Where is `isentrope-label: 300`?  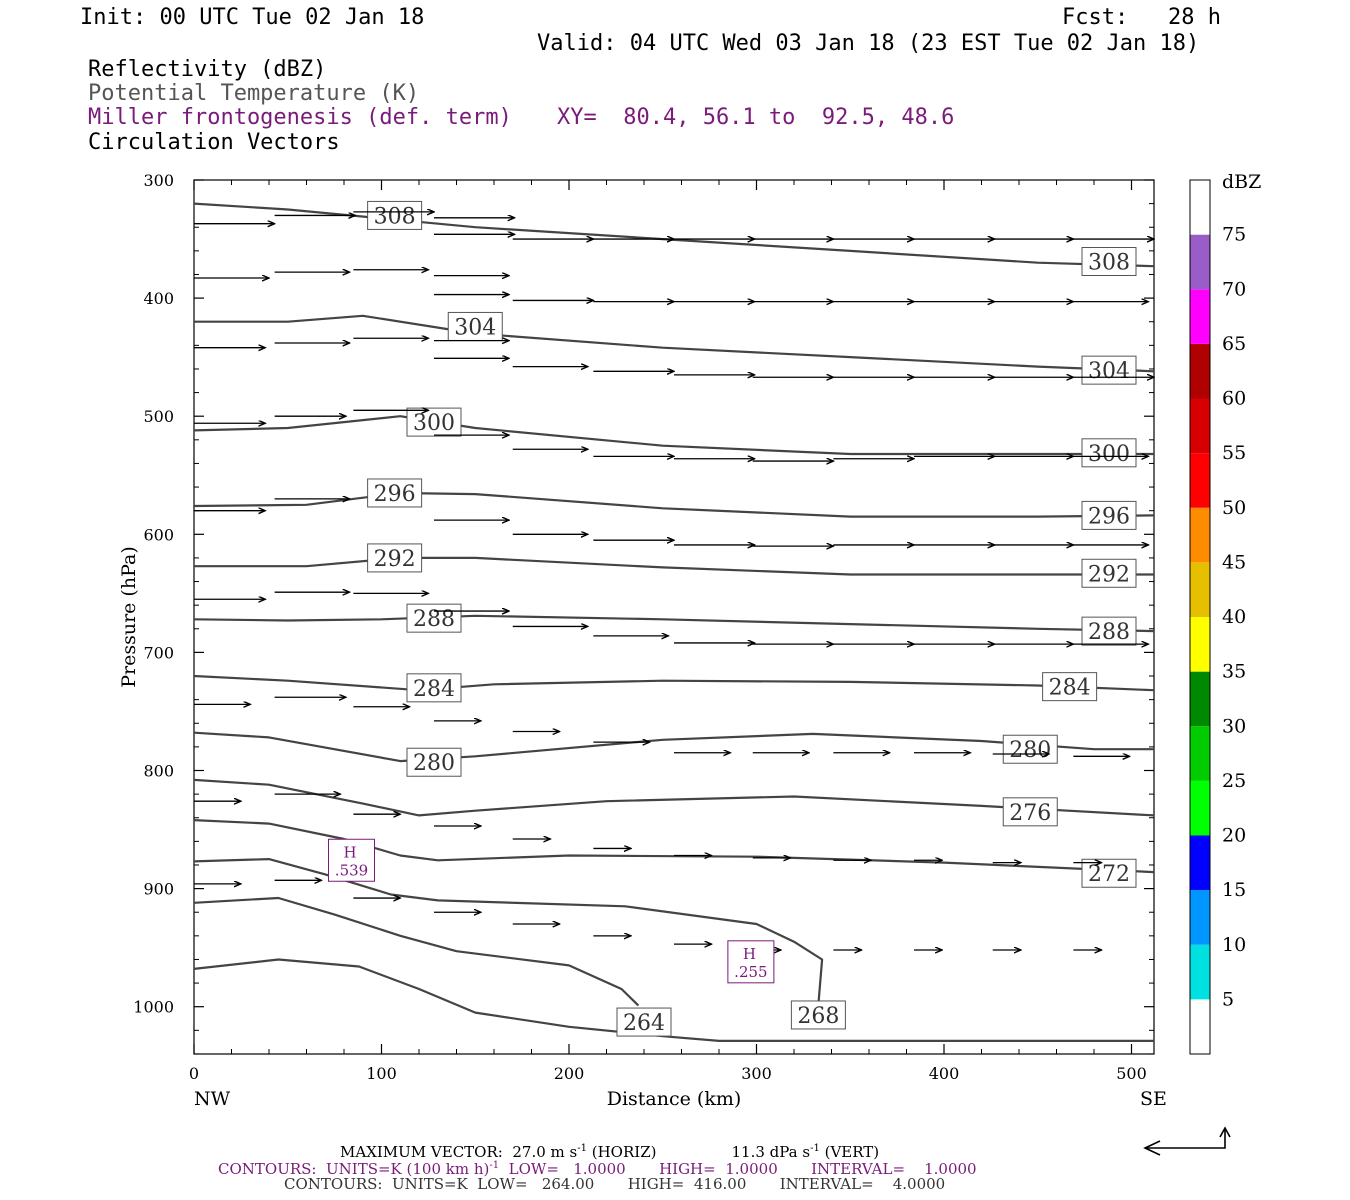 isentrope-label: 300 is located at coordinates (1109, 454).